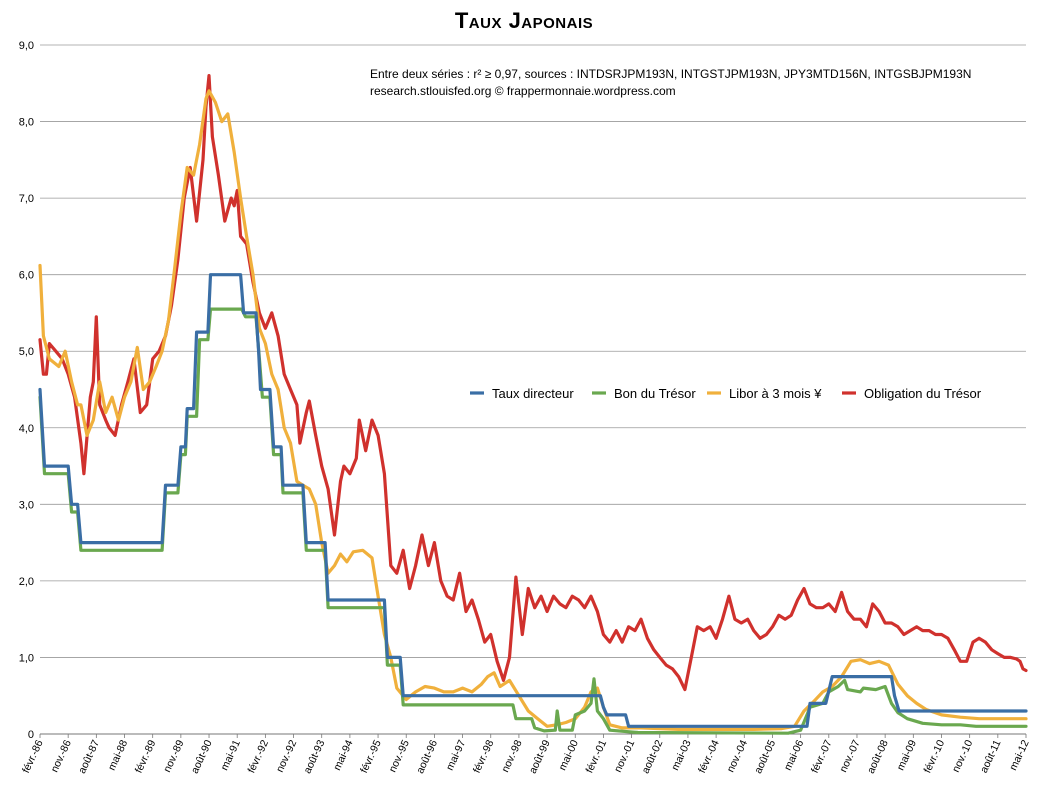 The height and width of the screenshot is (786, 1048). Describe the element at coordinates (26, 429) in the screenshot. I see `y-tick-label: 4,0` at that location.